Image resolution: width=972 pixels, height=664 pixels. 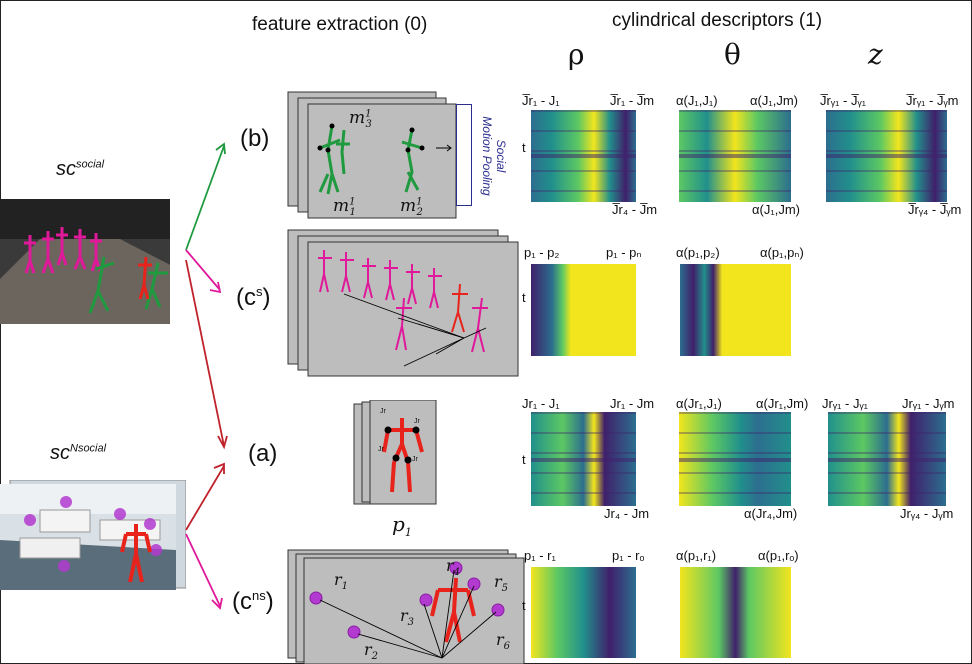 What do you see at coordinates (778, 555) in the screenshot?
I see `cns-theta-top-right: α(p₁,rₒ)` at bounding box center [778, 555].